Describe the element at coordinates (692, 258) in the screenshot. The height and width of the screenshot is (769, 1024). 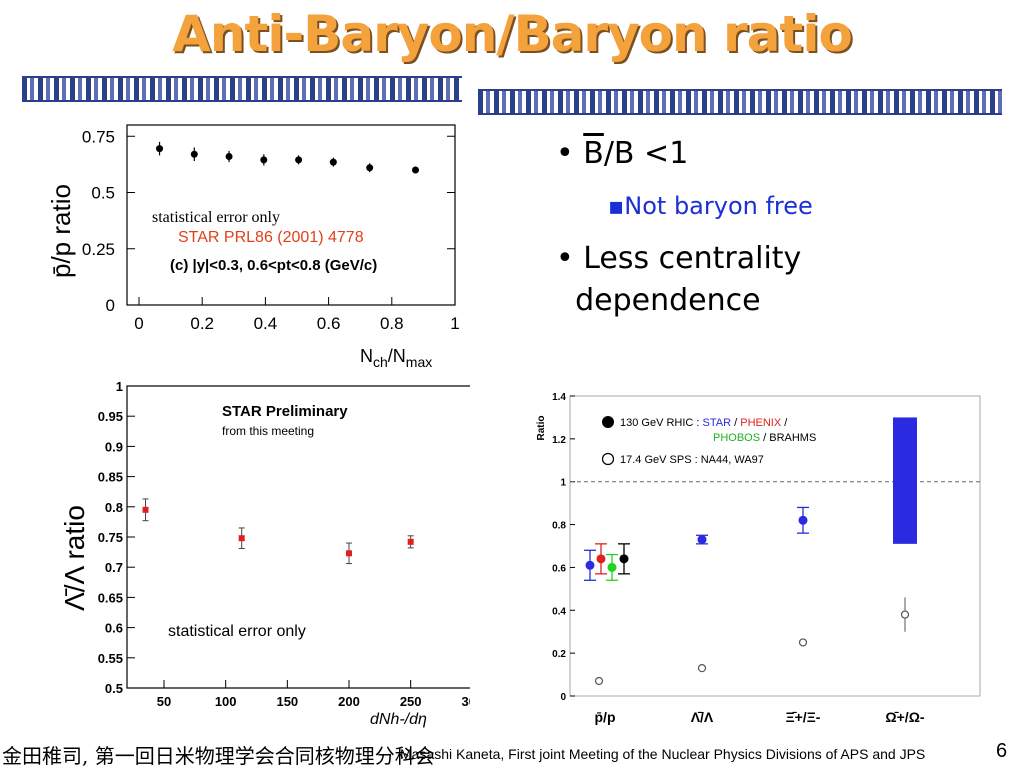
I see `bullet-centrality-line1: Less centrality` at that location.